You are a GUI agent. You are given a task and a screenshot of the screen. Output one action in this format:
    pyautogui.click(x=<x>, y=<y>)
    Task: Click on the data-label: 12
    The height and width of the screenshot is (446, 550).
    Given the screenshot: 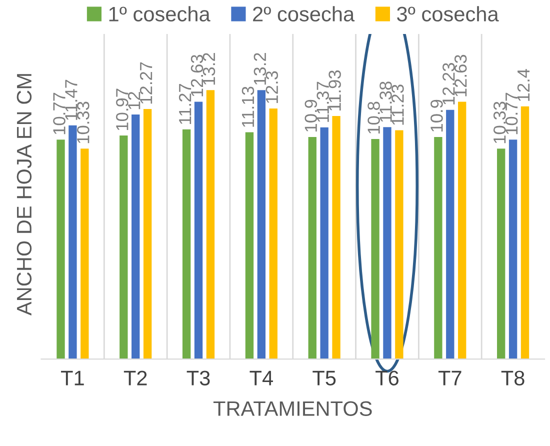 What is the action you would take?
    pyautogui.click(x=134, y=101)
    